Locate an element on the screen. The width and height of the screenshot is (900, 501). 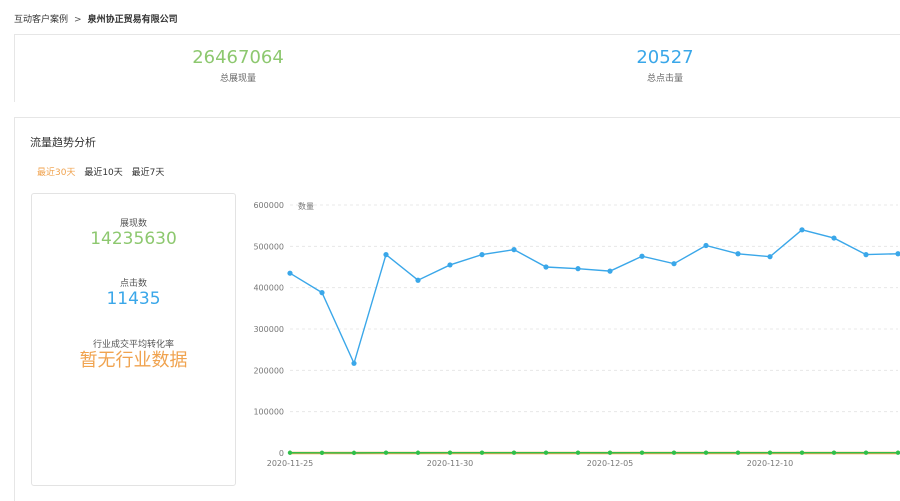
metrics-card: 展现数 14235630 点击数 11435 行业成交平均转化率 暂无行业数据 is located at coordinates (133, 339).